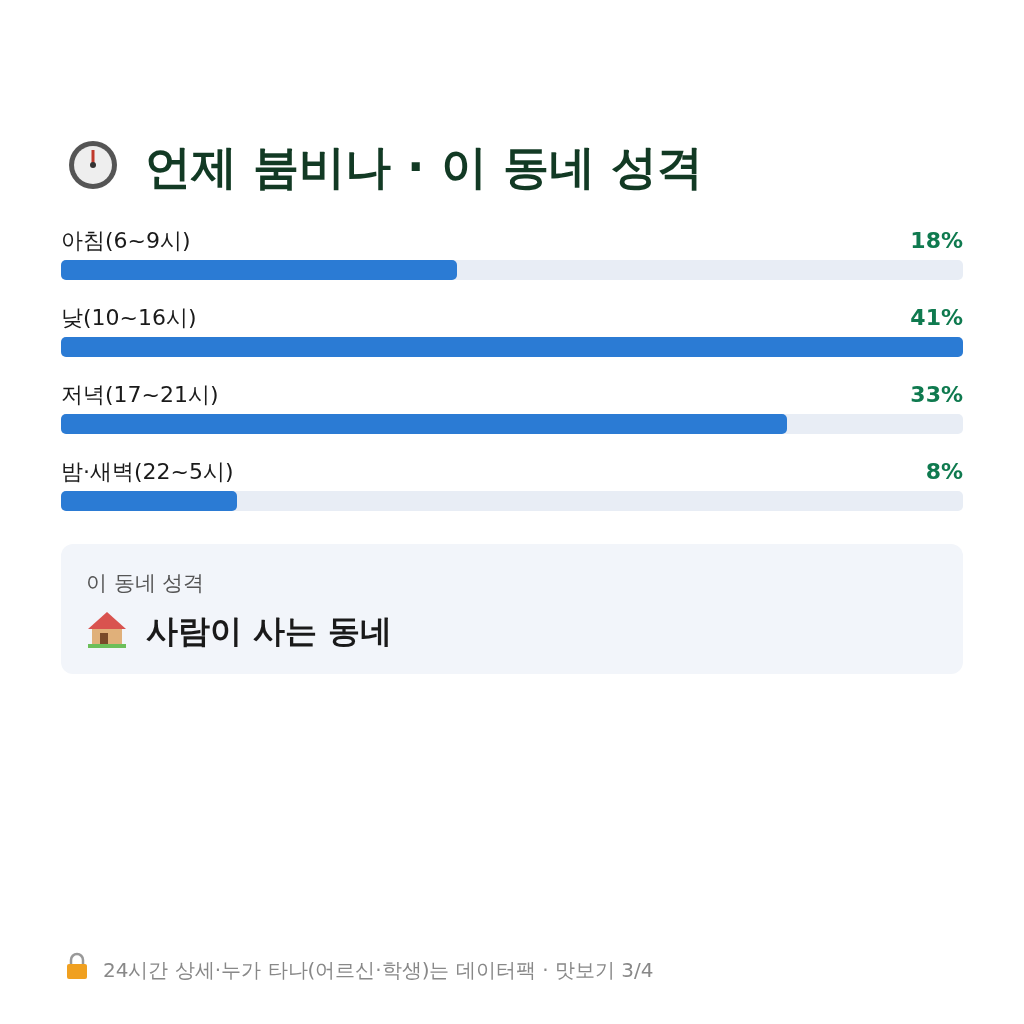 This screenshot has height=1024, width=1024. What do you see at coordinates (936, 240) in the screenshot?
I see `data-label: 18%` at bounding box center [936, 240].